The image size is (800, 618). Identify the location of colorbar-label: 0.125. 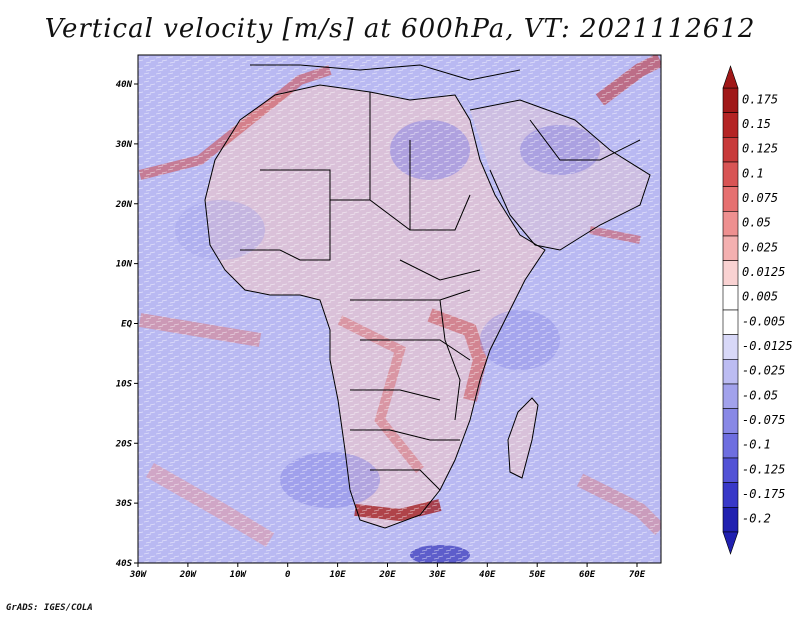
(760, 149).